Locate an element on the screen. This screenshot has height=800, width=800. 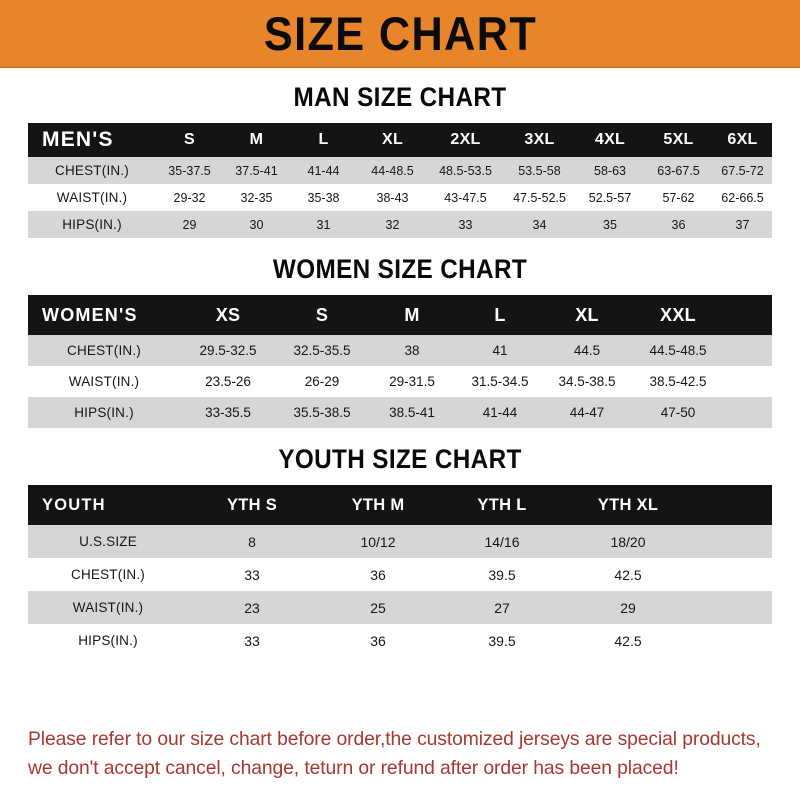
women-row-label: WAIST(IN.) is located at coordinates (104, 381).